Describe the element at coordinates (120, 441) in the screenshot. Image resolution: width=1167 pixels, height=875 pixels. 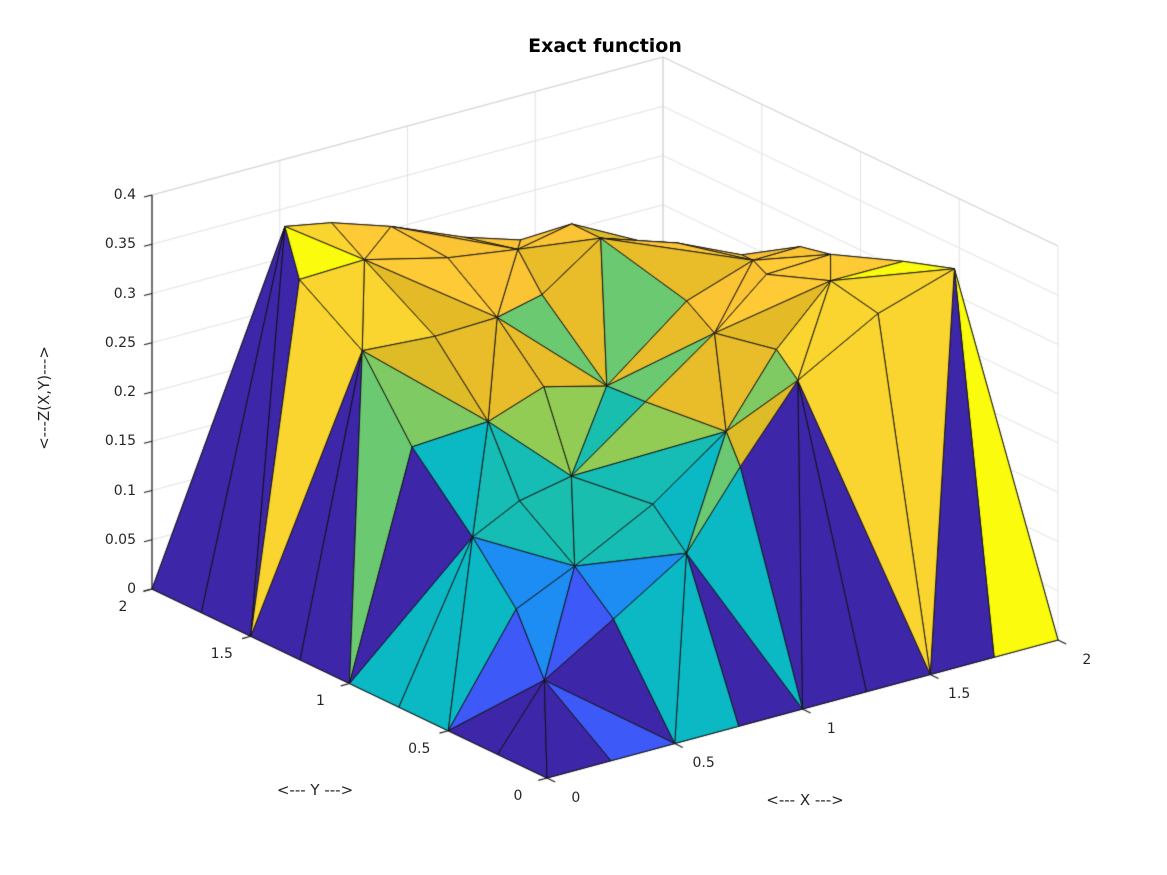
I see `z-tick-label: 0.15` at that location.